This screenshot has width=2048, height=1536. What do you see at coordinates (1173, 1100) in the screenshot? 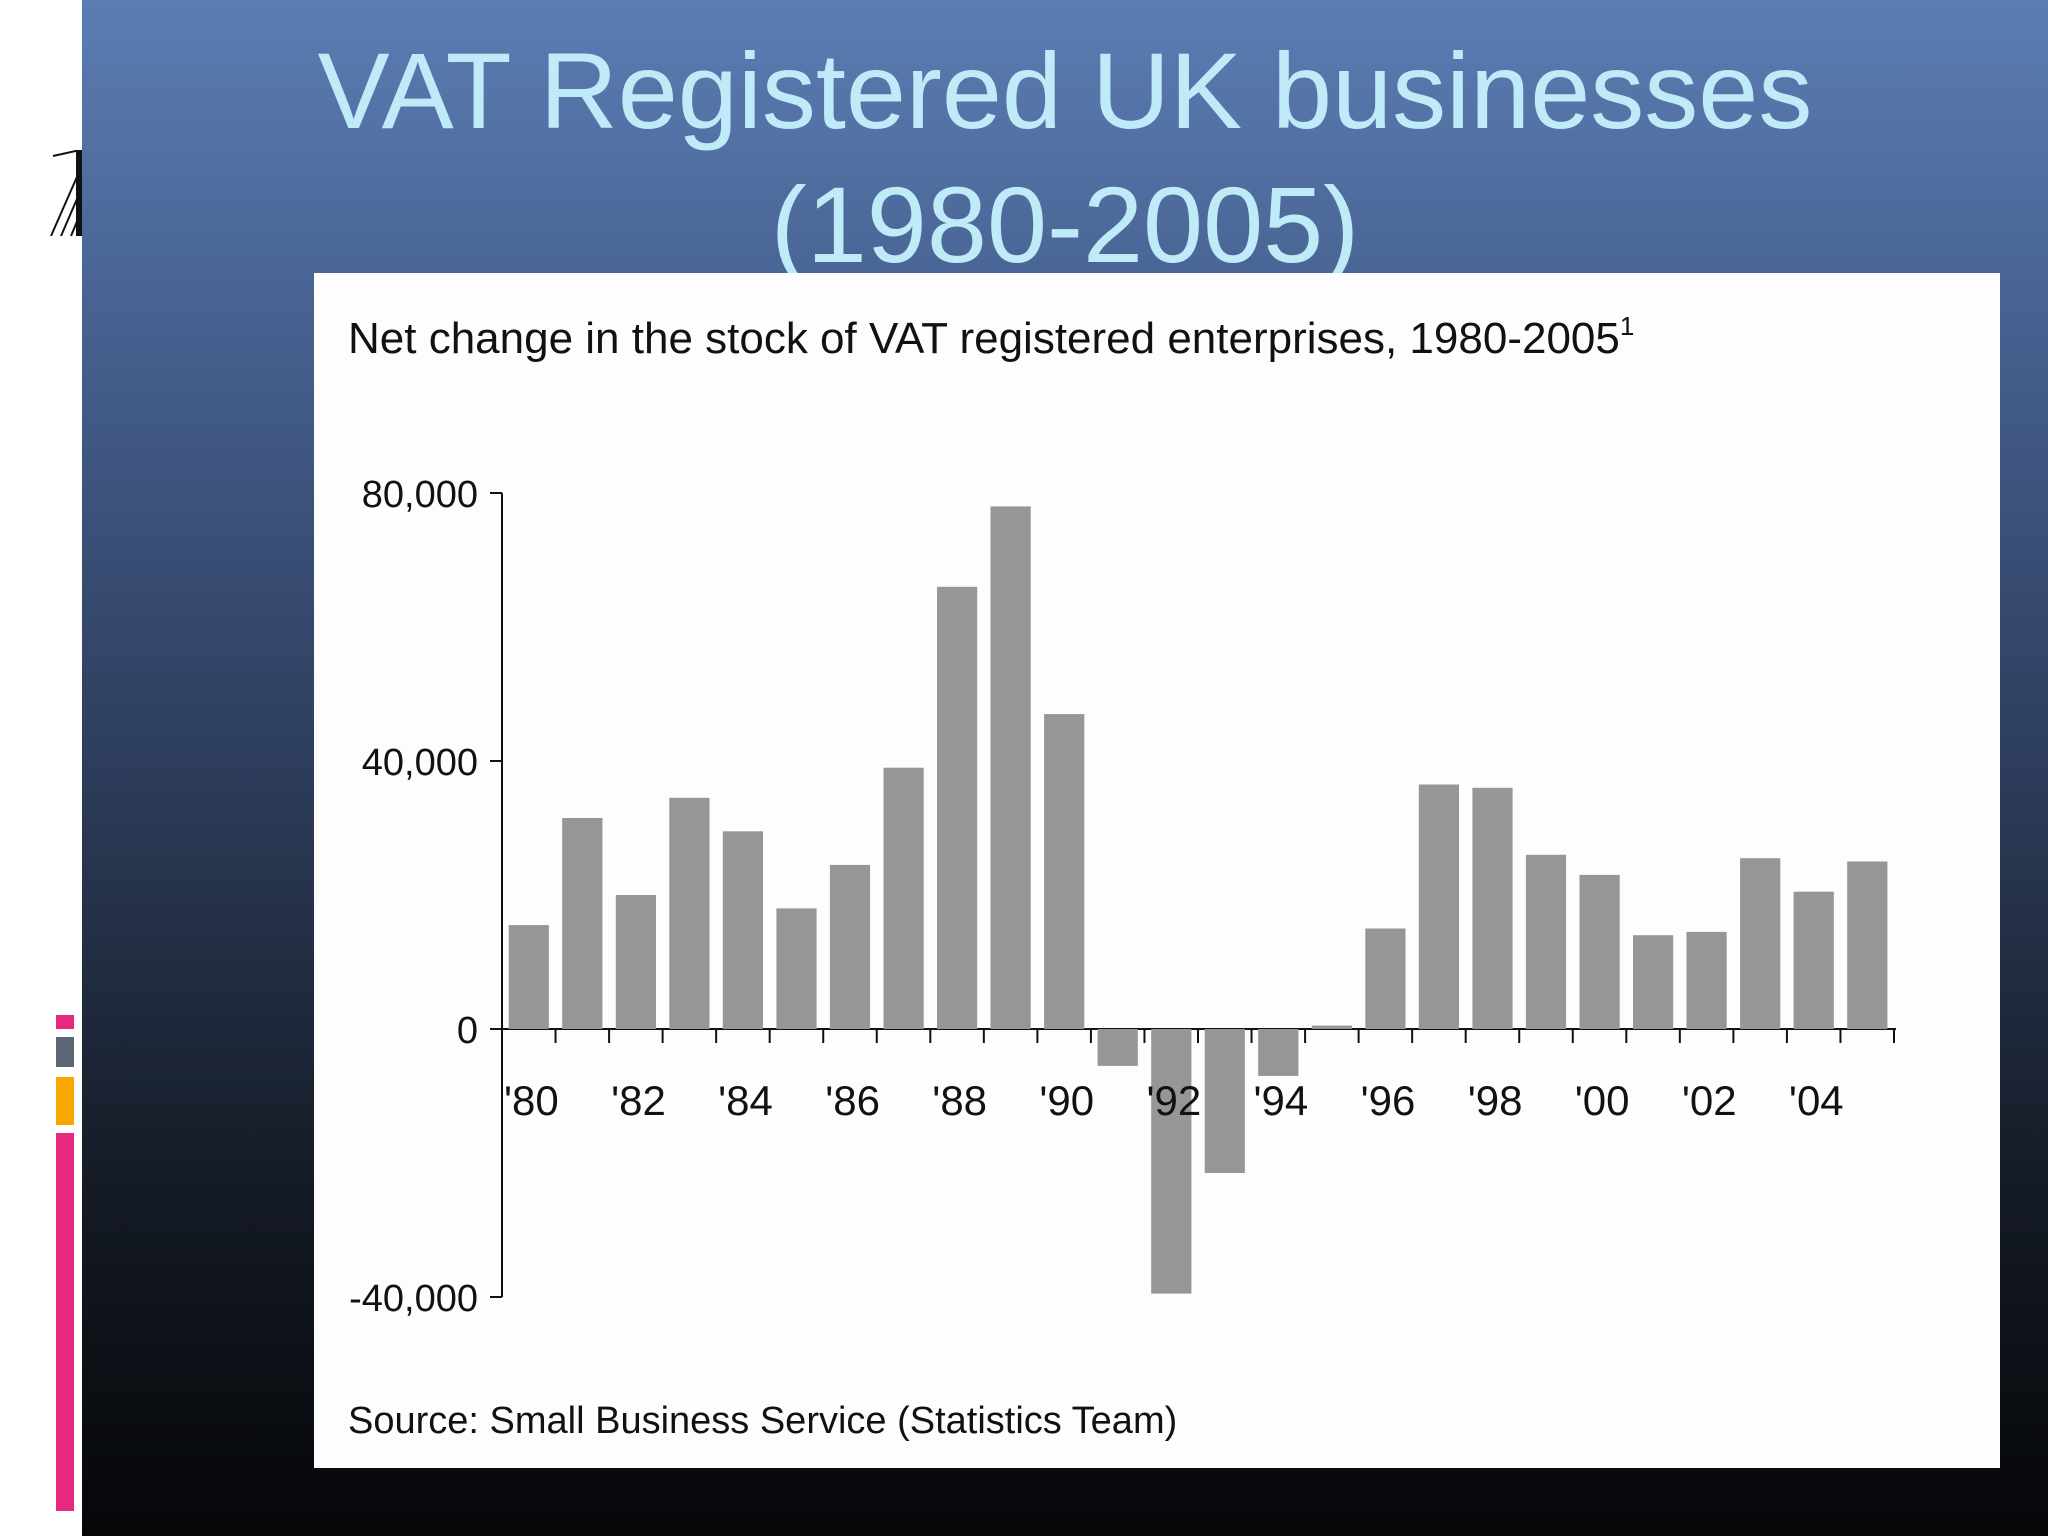
I see `x-tick-label: '92` at bounding box center [1173, 1100].